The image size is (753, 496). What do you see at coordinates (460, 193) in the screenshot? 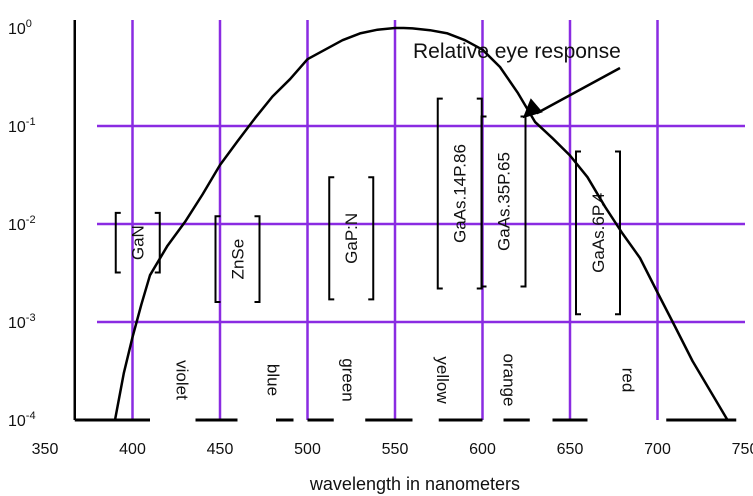
I see `material-label: GaAs.14P.86` at bounding box center [460, 193].